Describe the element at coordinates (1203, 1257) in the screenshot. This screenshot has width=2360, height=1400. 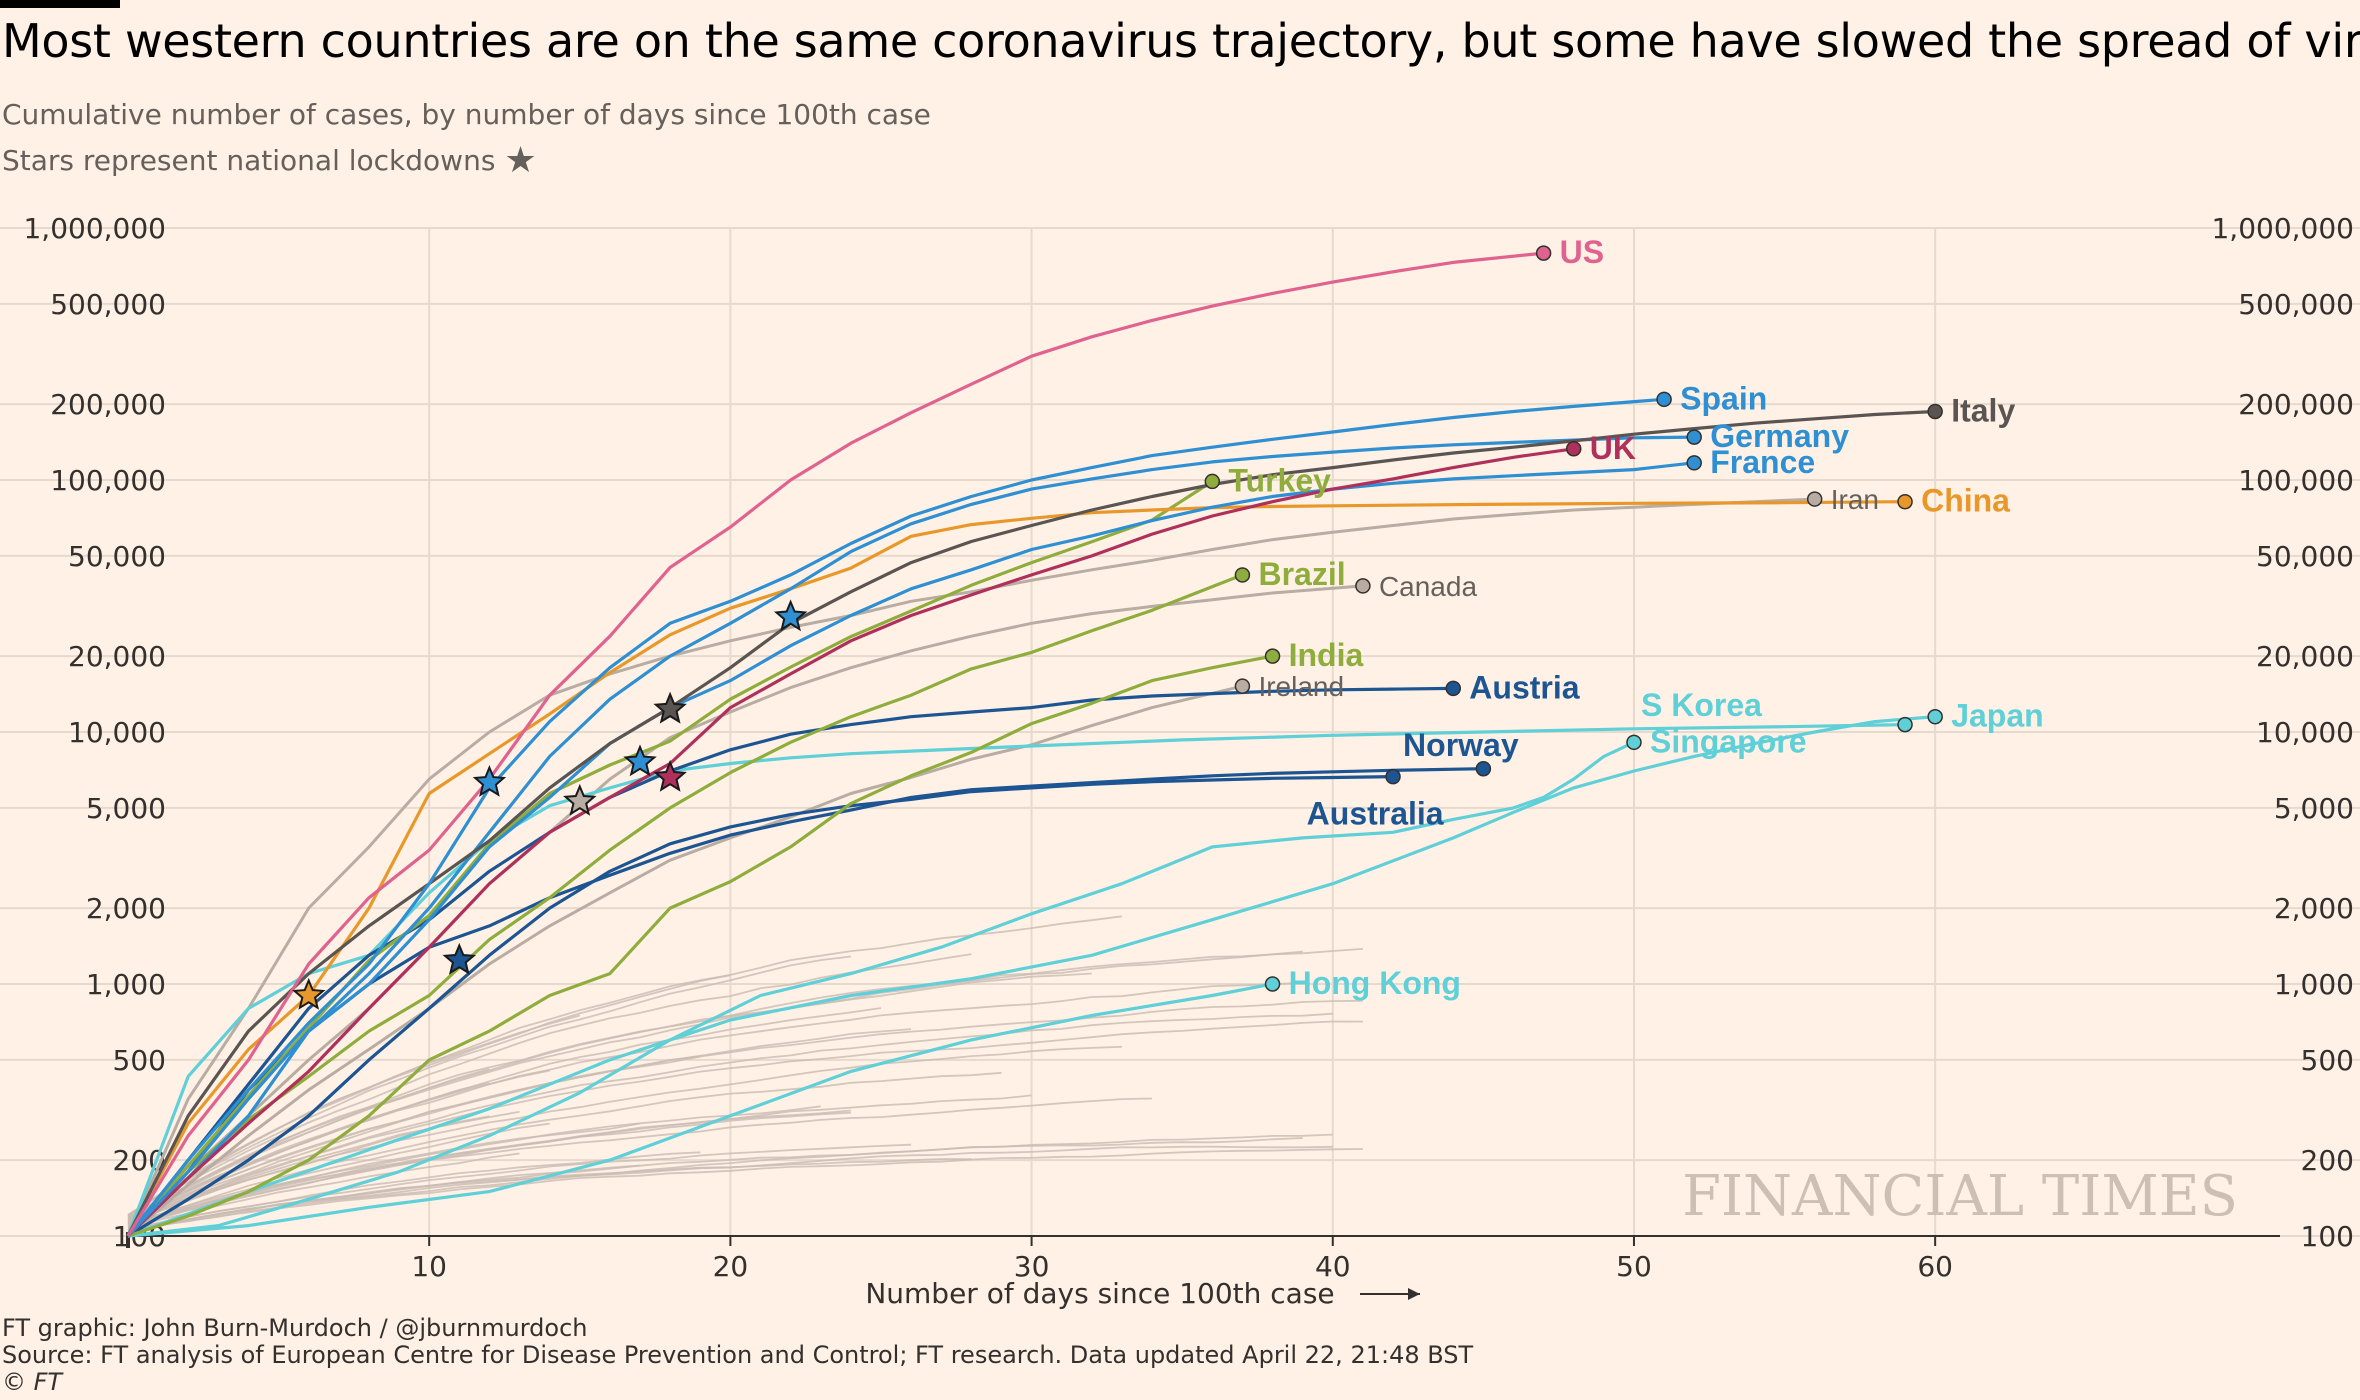
I see `x-axis: 10 20 30 40 50 60` at that location.